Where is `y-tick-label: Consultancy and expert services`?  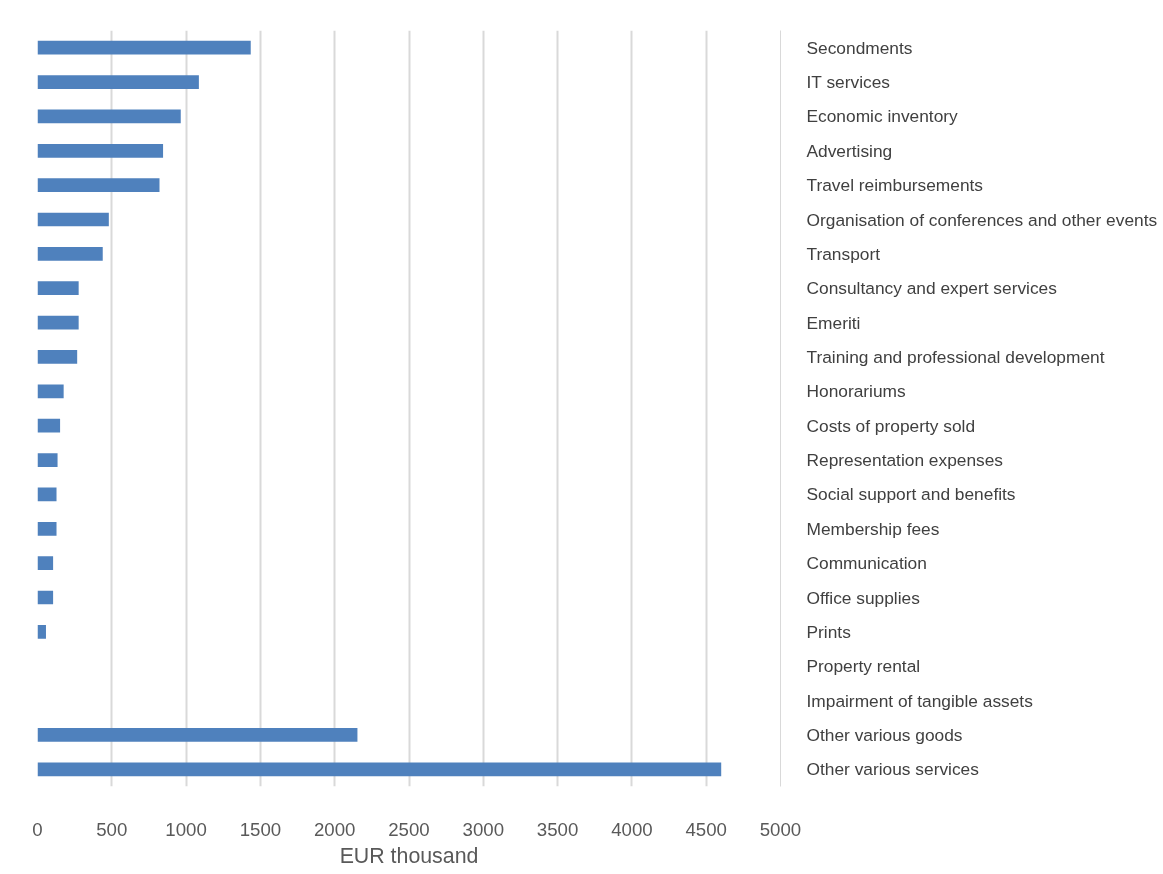
y-tick-label: Consultancy and expert services is located at coordinates (932, 288).